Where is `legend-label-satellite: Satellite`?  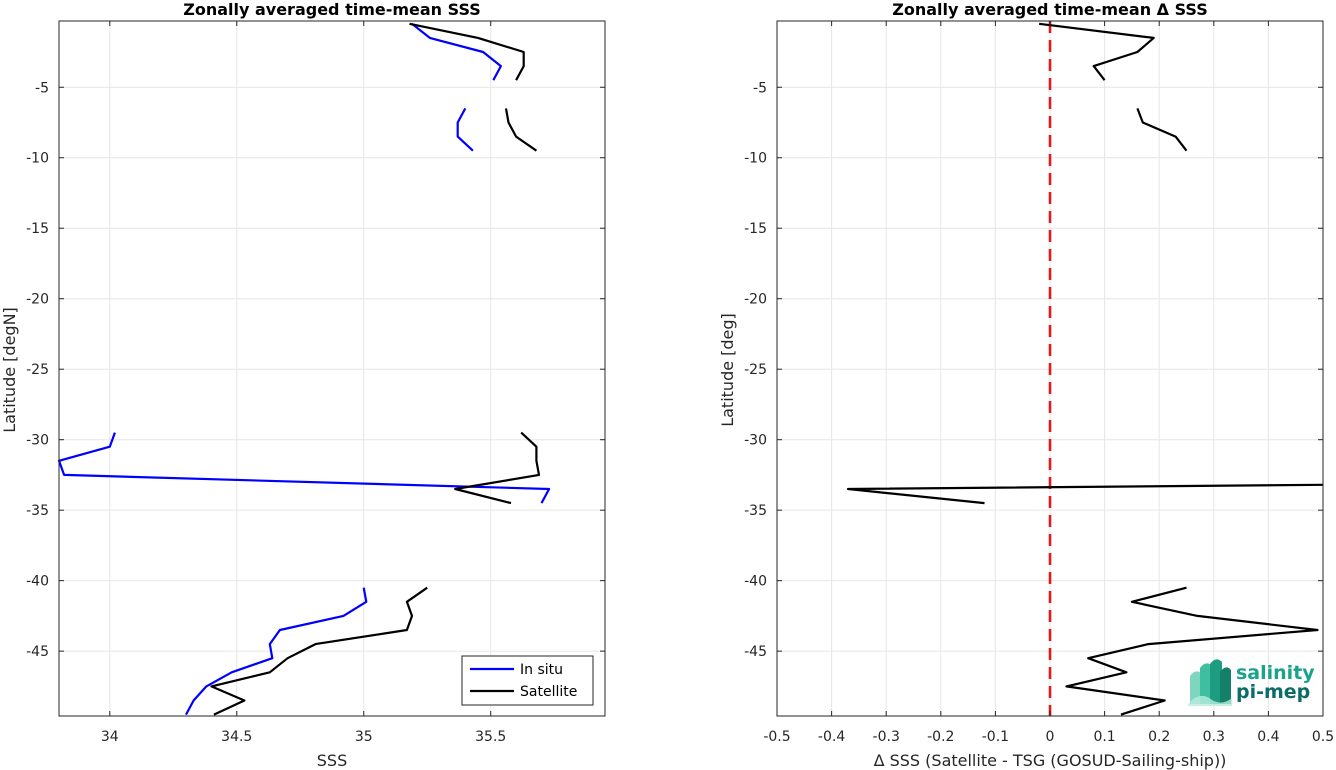 legend-label-satellite: Satellite is located at coordinates (548, 692).